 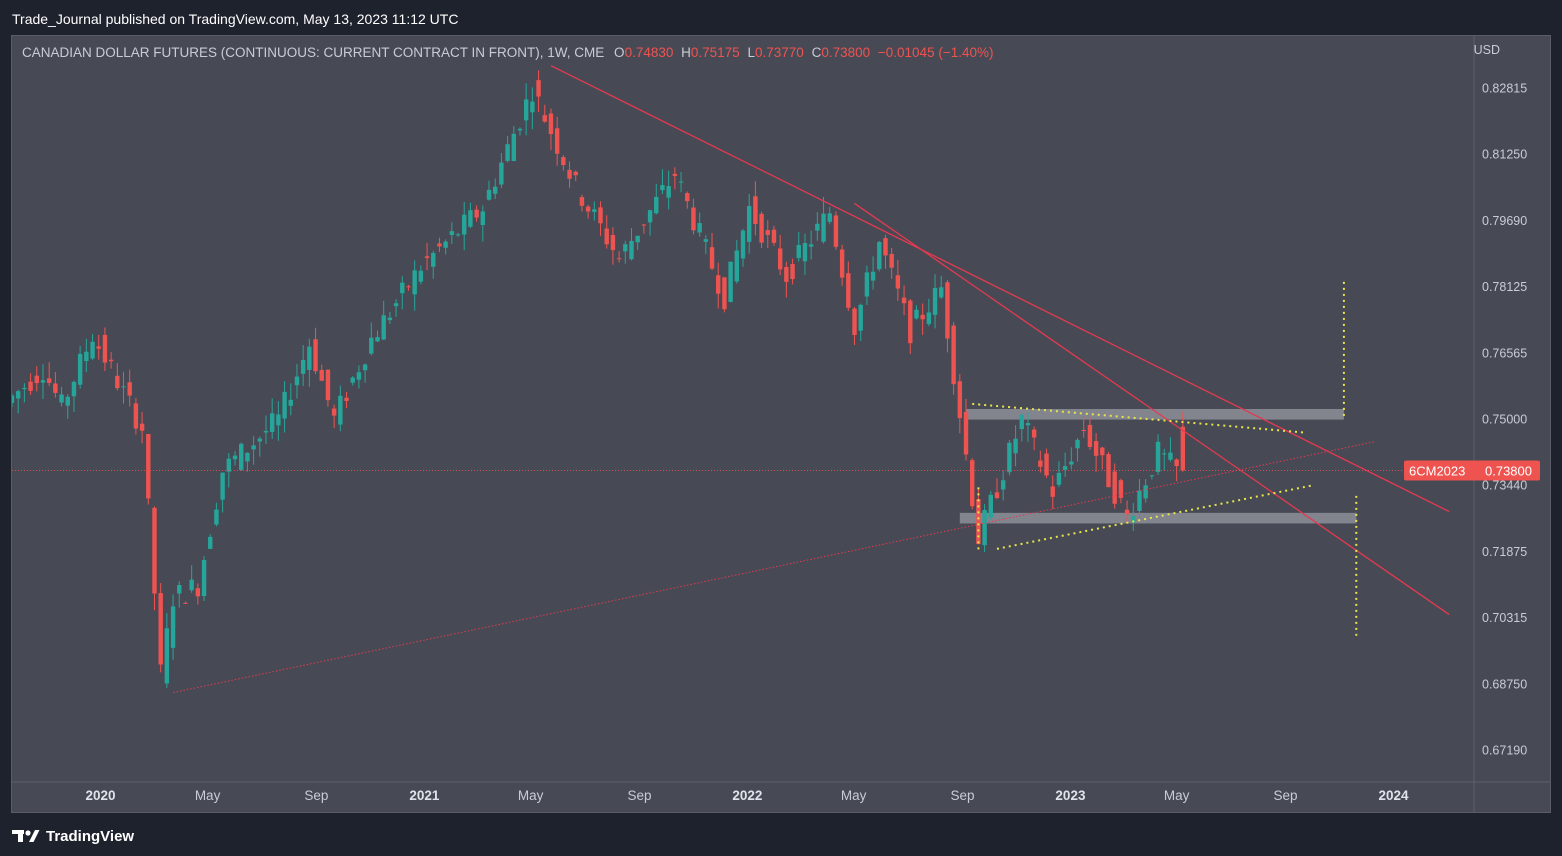 What do you see at coordinates (26, 836) in the screenshot?
I see `tradingview-logo-icon` at bounding box center [26, 836].